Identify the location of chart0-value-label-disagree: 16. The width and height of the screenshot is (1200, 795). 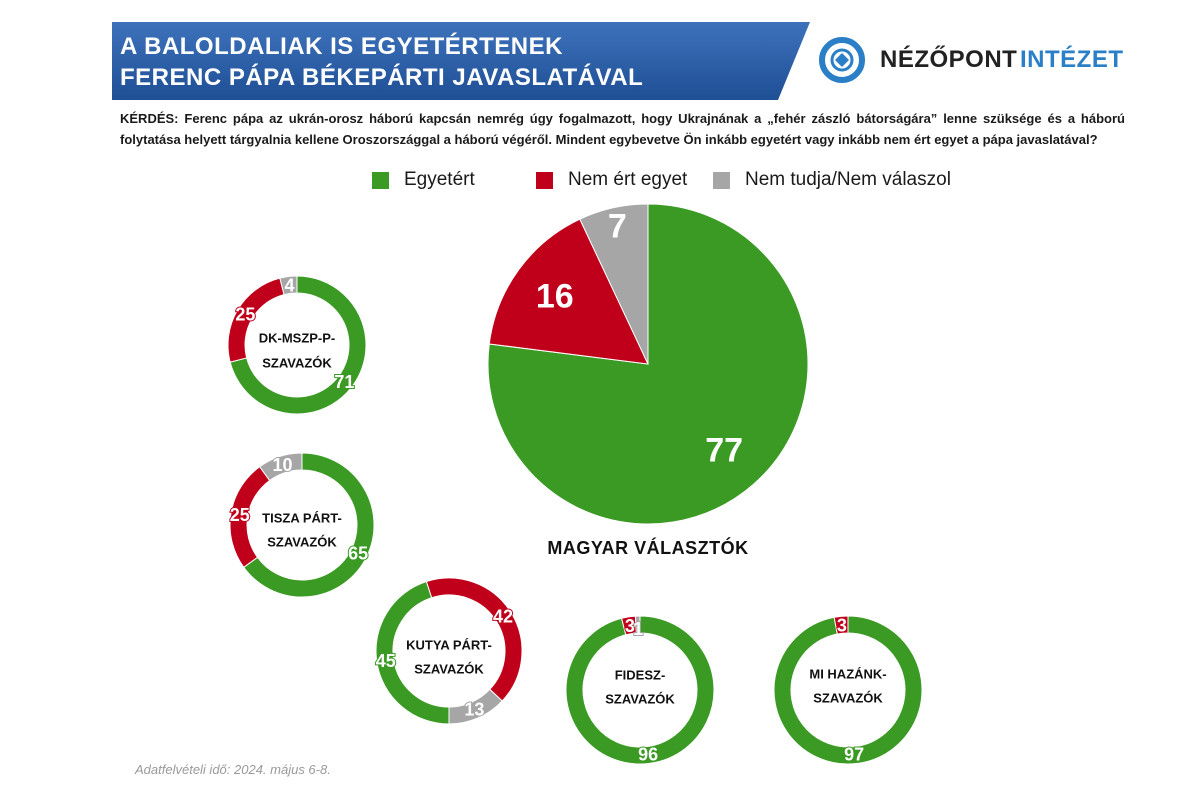
(555, 296).